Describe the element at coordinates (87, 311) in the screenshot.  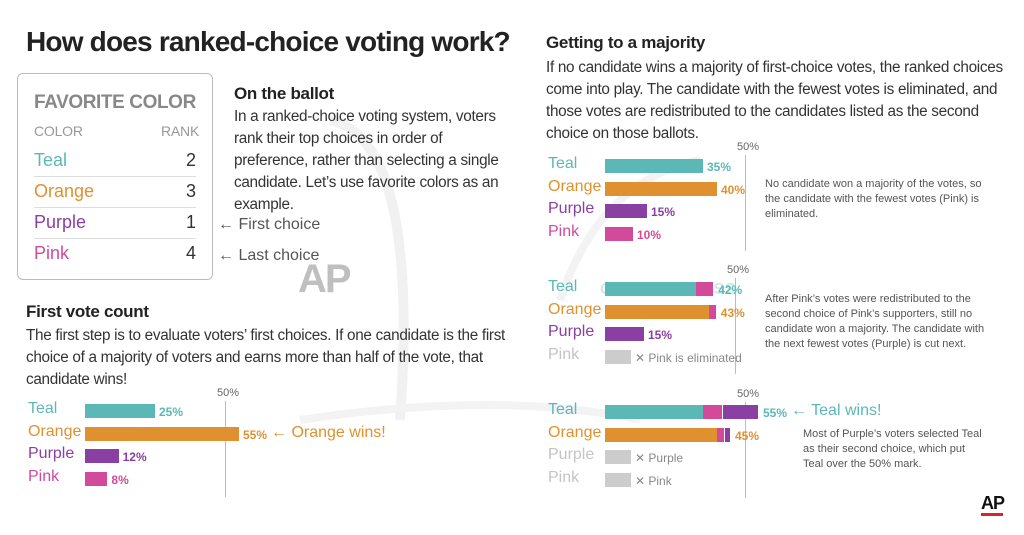
I see `first-count-title: First vote count` at that location.